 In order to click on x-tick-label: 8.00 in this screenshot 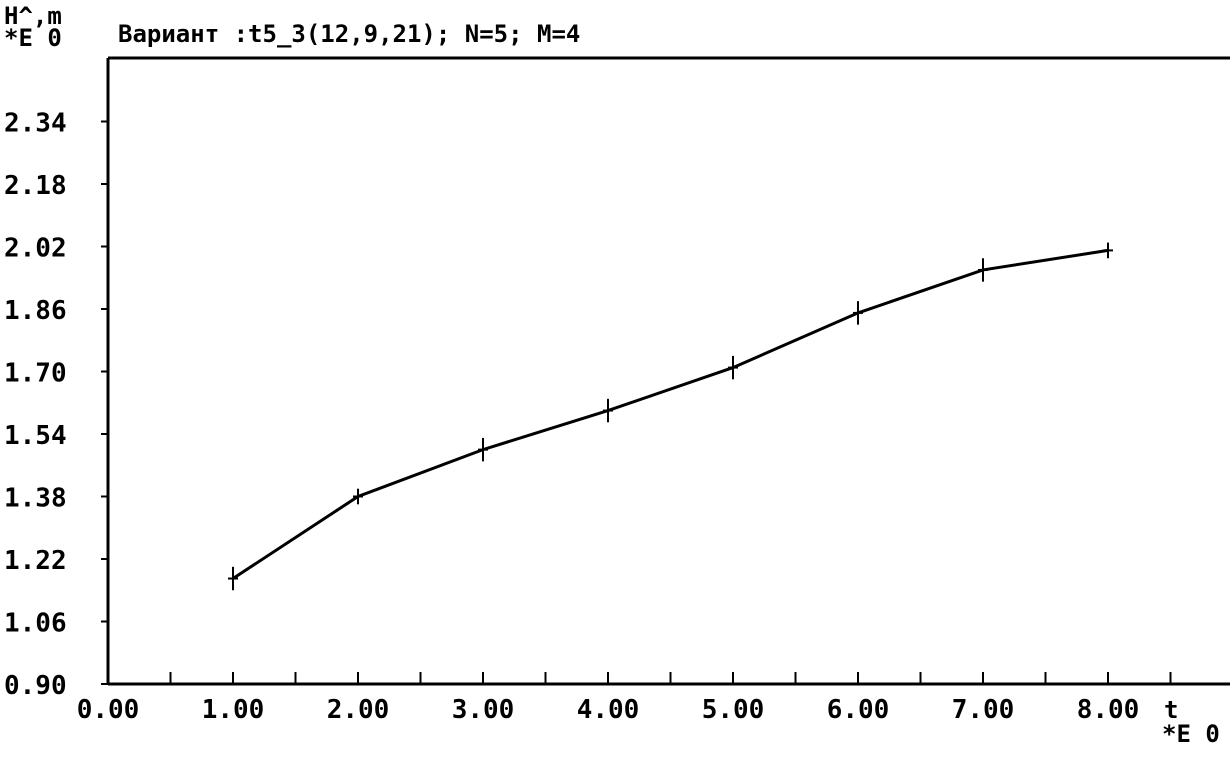, I will do `click(1108, 710)`.